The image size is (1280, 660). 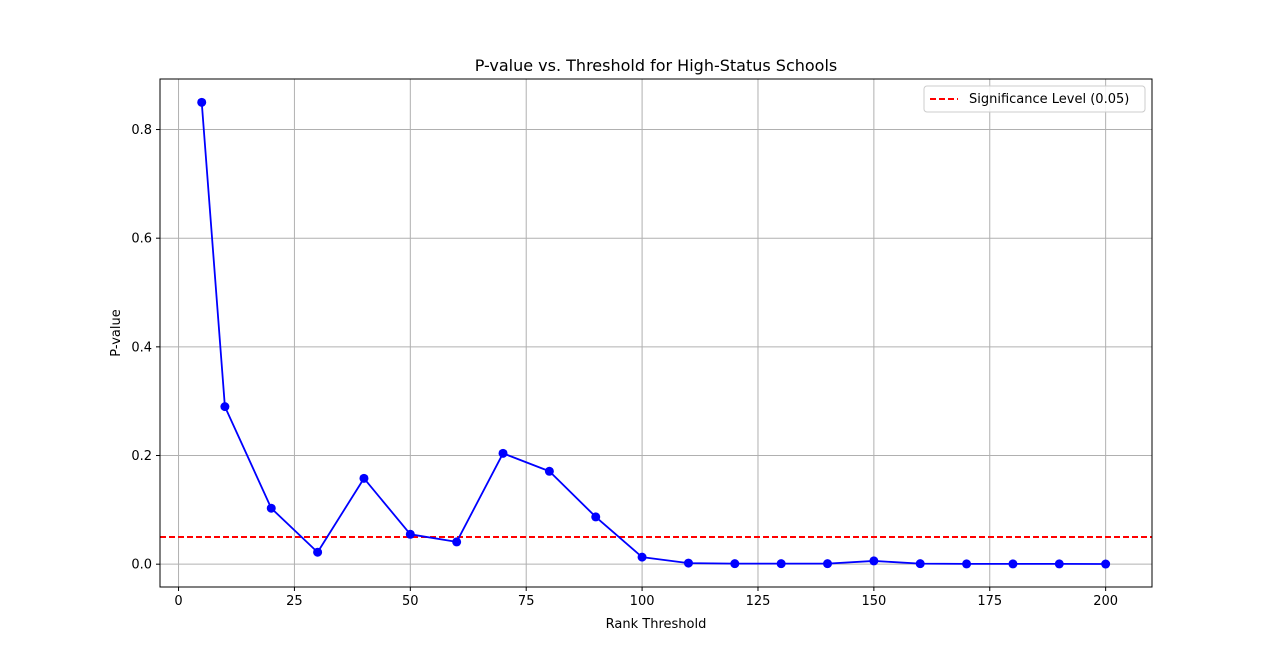 I want to click on x-tick-label: 200, so click(x=1105, y=601).